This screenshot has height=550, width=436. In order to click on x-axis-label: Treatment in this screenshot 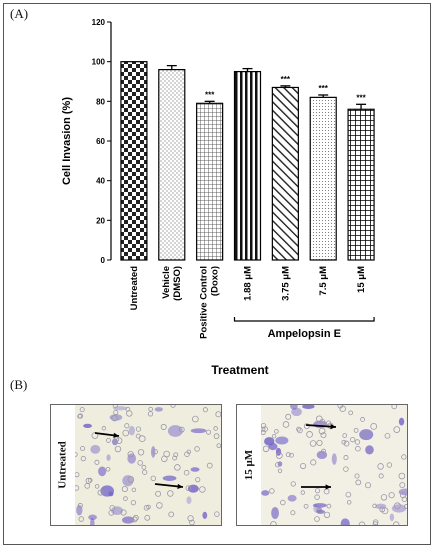, I will do `click(239, 370)`.